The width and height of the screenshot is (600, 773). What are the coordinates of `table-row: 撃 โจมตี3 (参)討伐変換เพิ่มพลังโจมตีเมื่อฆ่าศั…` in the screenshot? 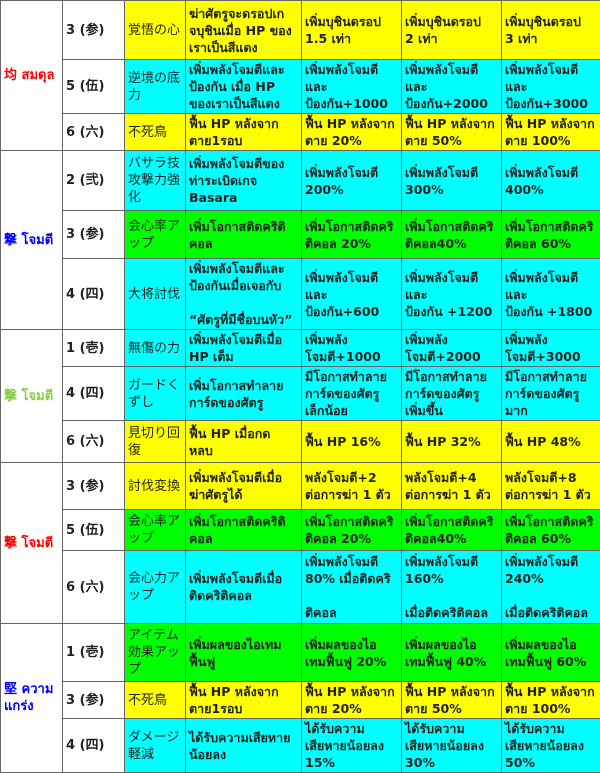 It's located at (300, 486).